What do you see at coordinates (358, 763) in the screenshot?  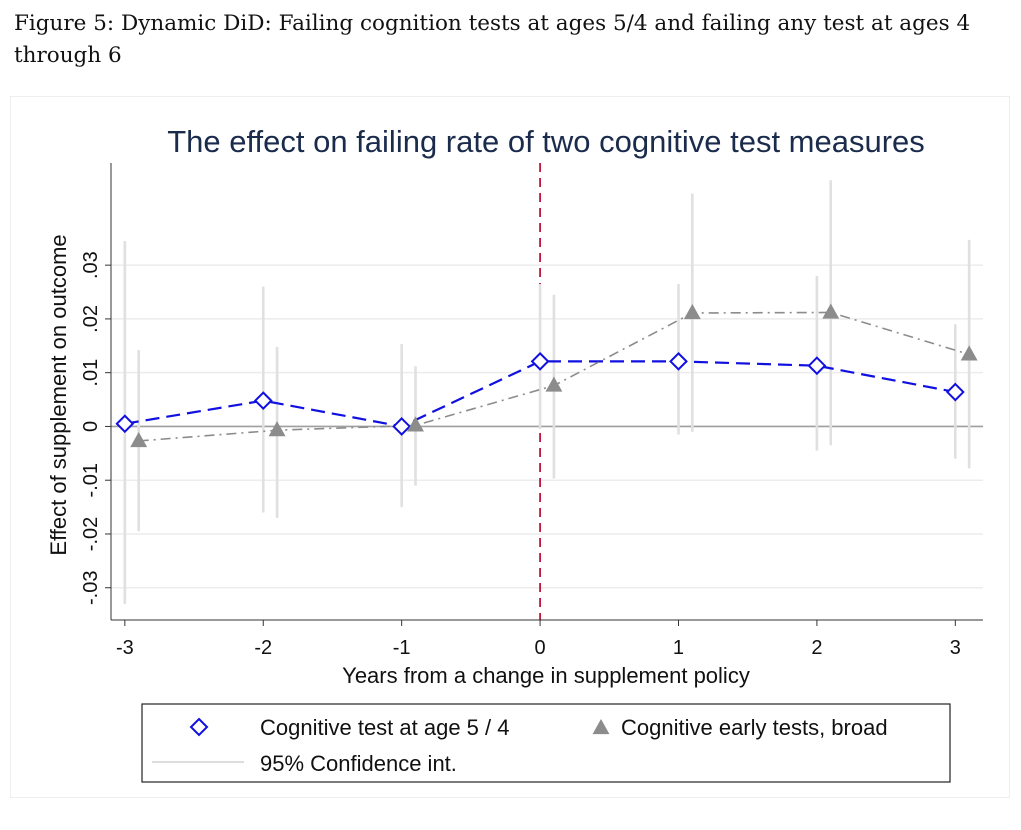 I see `legend-ci-label: 95% Confidence int.` at bounding box center [358, 763].